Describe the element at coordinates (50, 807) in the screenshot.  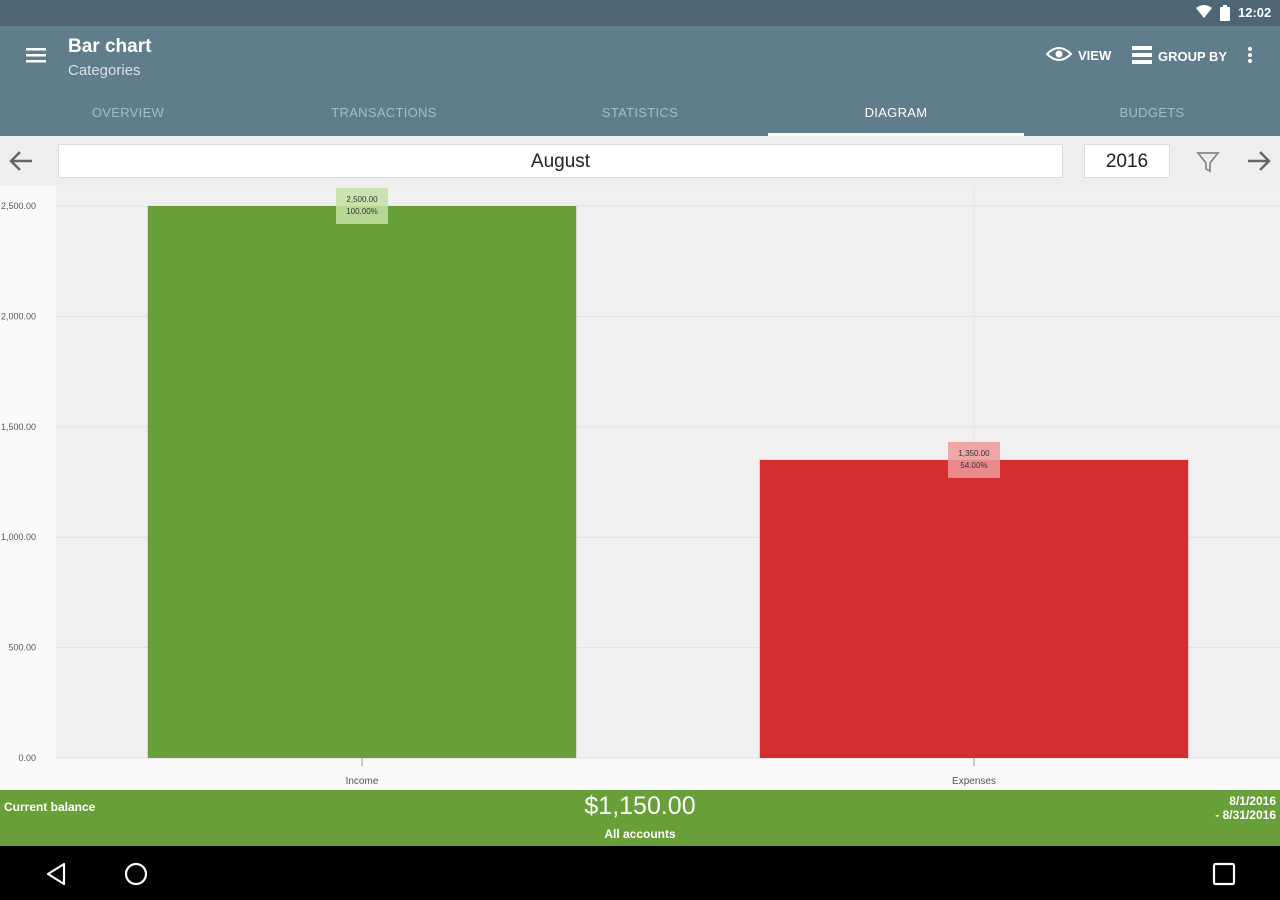
I see `balance-label: Current balance` at that location.